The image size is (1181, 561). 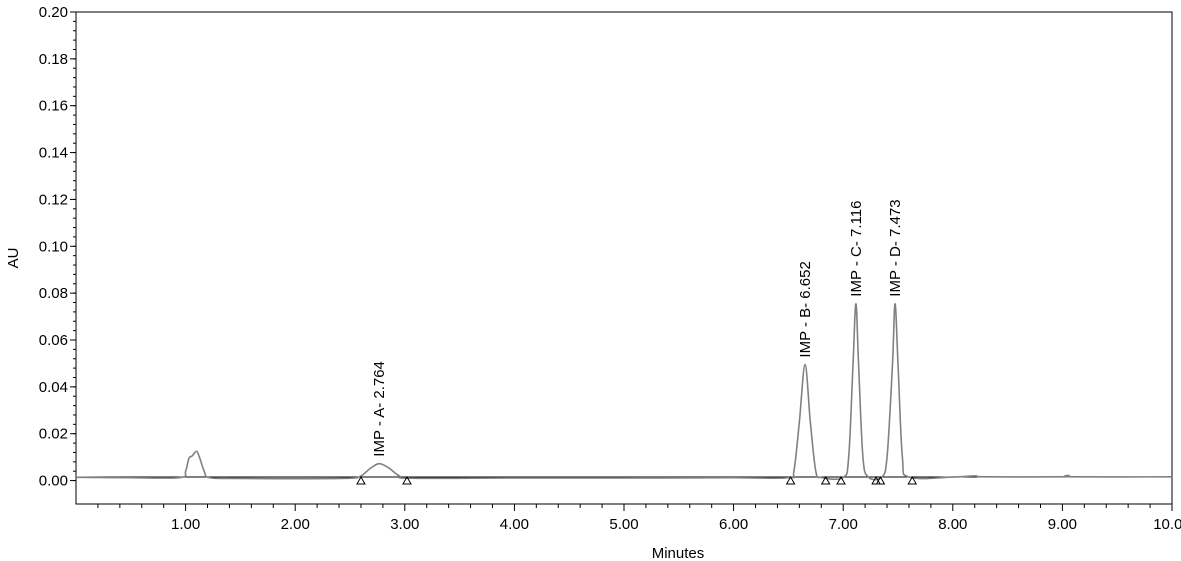 What do you see at coordinates (295, 524) in the screenshot?
I see `x-tick-label: 2.00` at bounding box center [295, 524].